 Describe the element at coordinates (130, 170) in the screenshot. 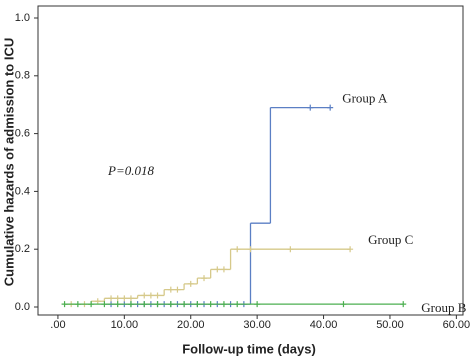

I see `p-value-annotation: P=0.018` at that location.